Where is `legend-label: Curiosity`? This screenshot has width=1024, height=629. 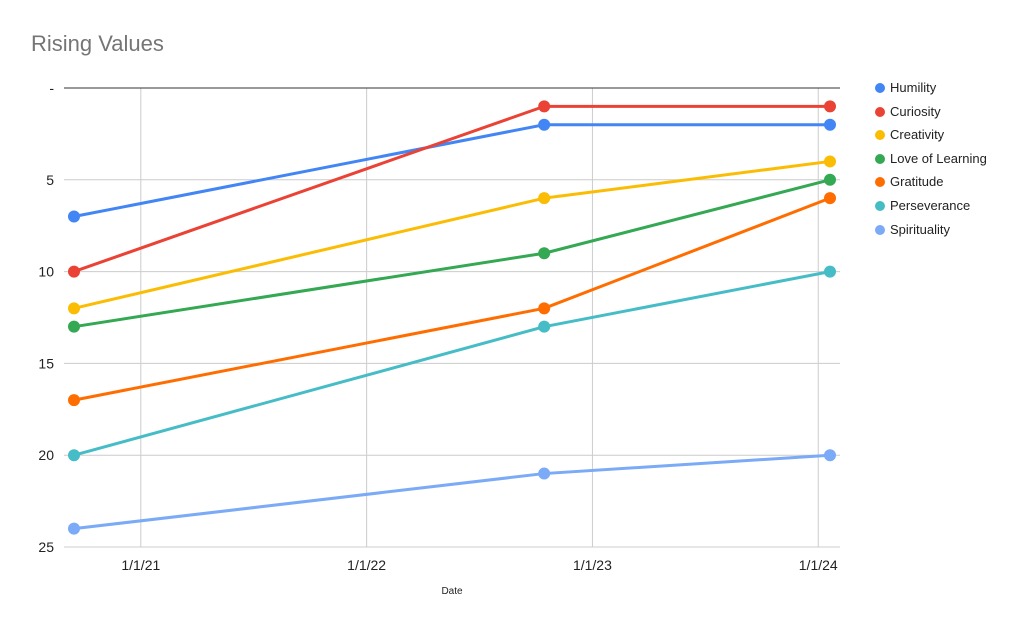 legend-label: Curiosity is located at coordinates (915, 111).